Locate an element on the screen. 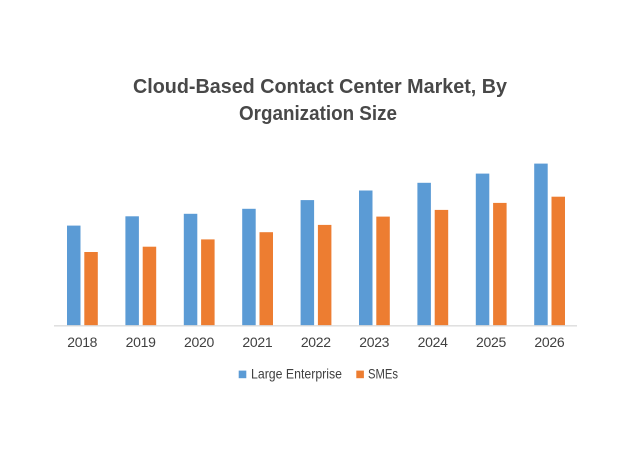 The width and height of the screenshot is (640, 465). svg-text: 2025 is located at coordinates (491, 342).